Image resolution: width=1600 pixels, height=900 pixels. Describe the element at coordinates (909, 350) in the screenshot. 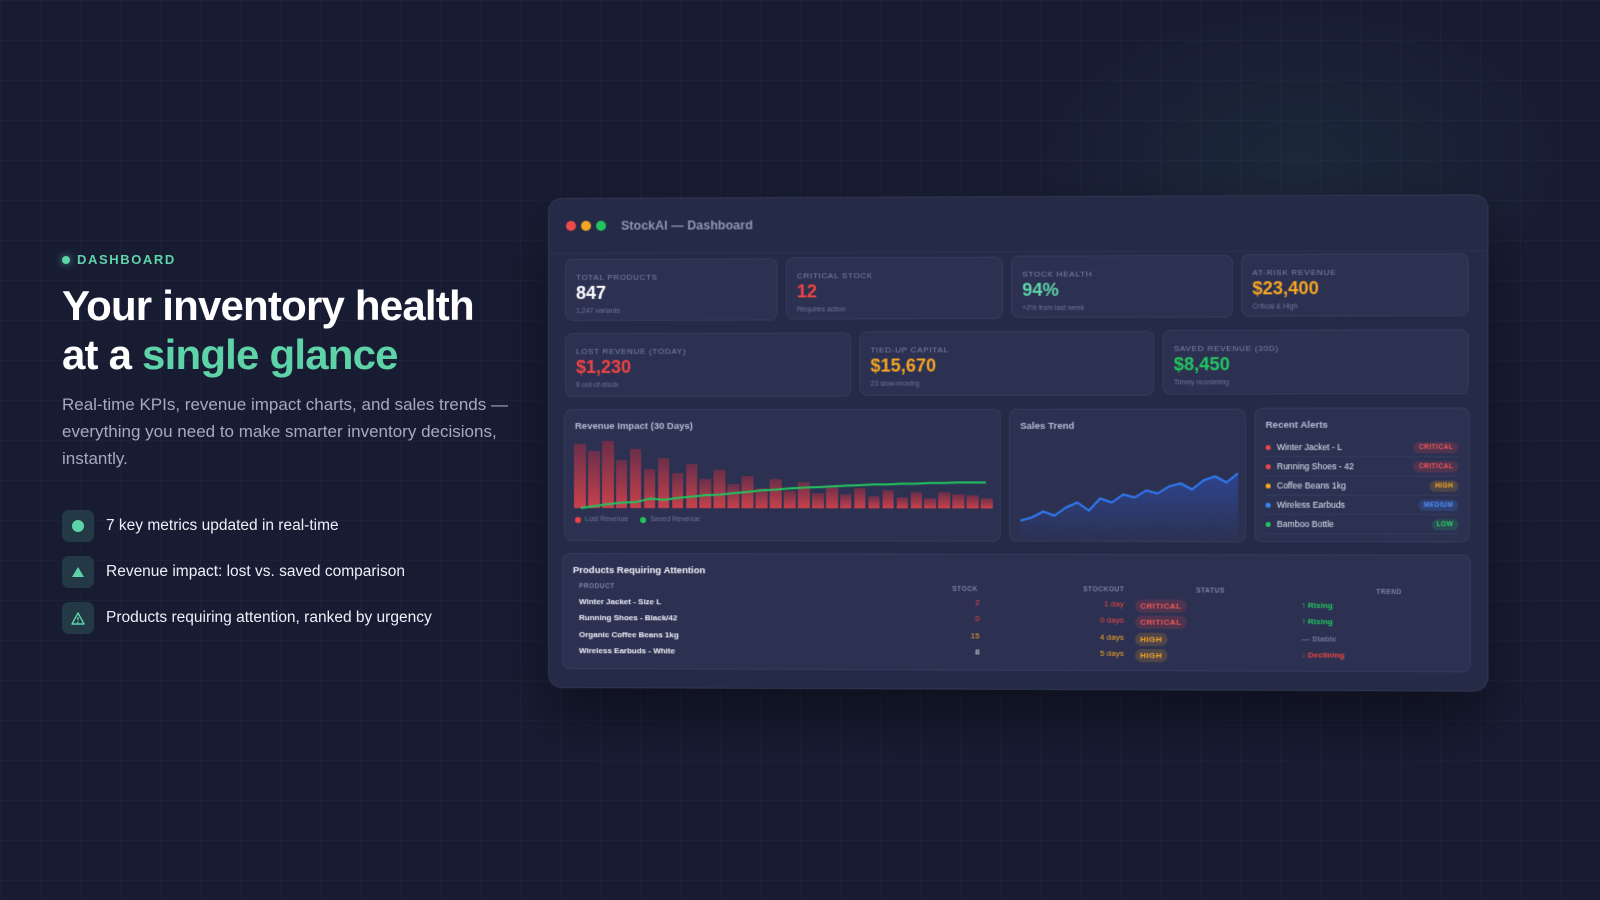

I see `kpi-label: TIED-UP CAPITAL` at that location.